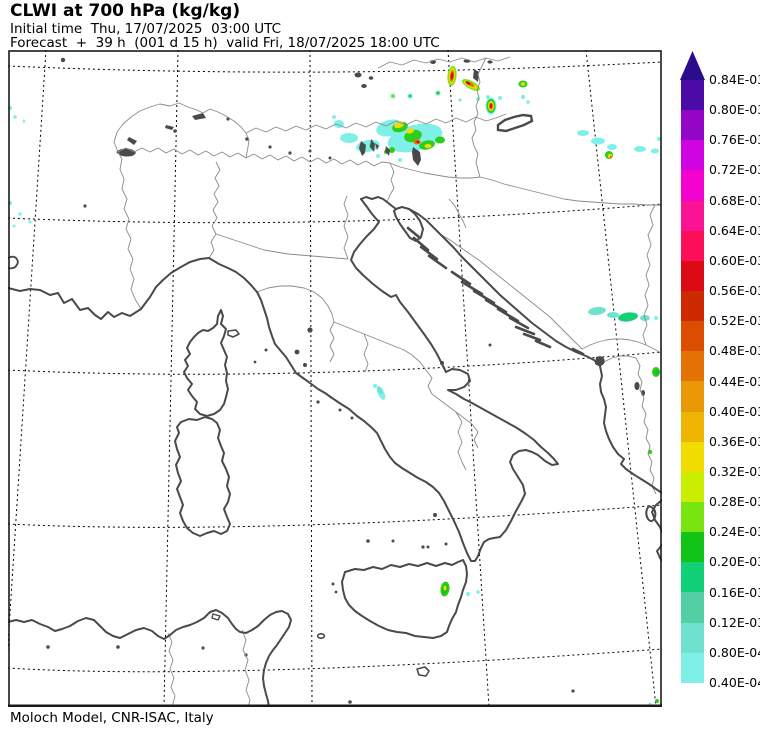 Image resolution: width=760 pixels, height=731 pixels. I want to click on blob-cluster-etna, so click(460, 589).